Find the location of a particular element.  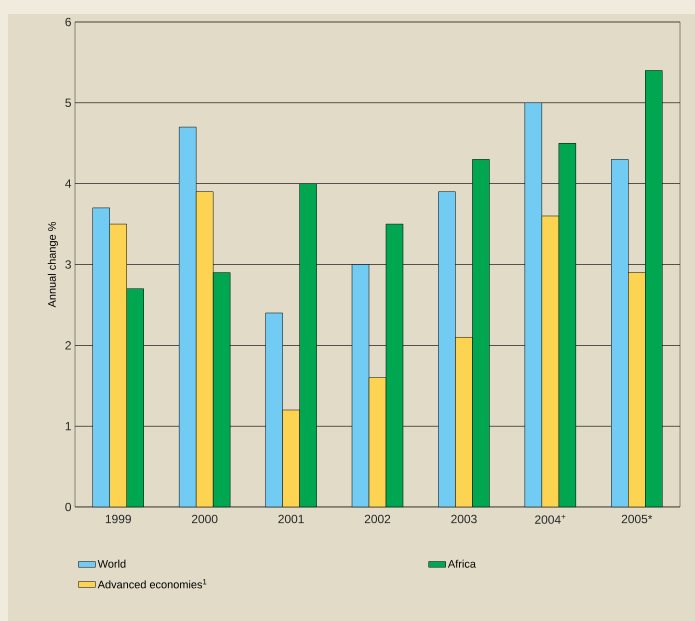

y-tick-label: 4 is located at coordinates (68, 184).